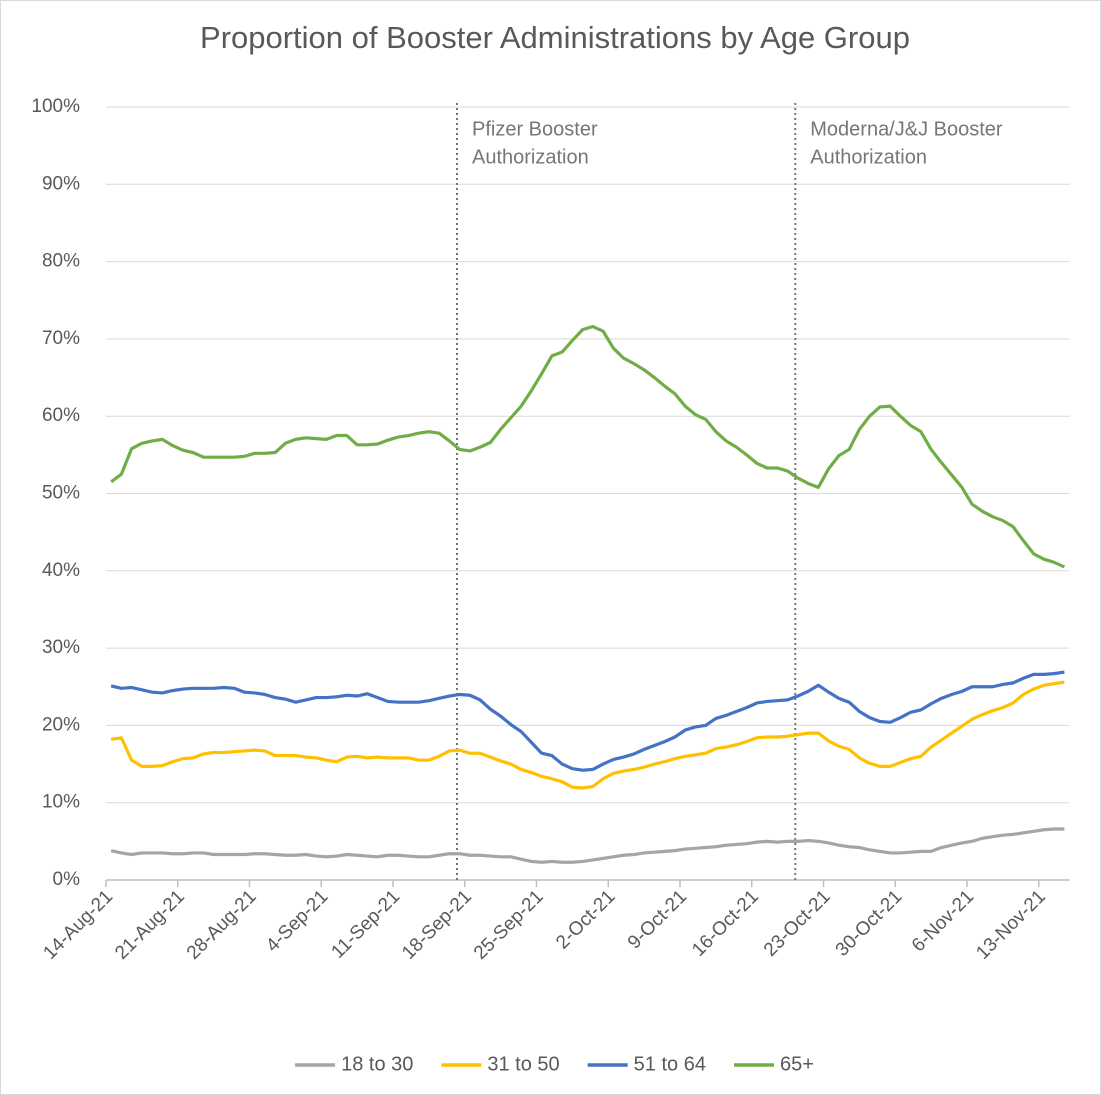 The image size is (1101, 1095). Describe the element at coordinates (670, 1064) in the screenshot. I see `legend-label: 51 to 64` at that location.